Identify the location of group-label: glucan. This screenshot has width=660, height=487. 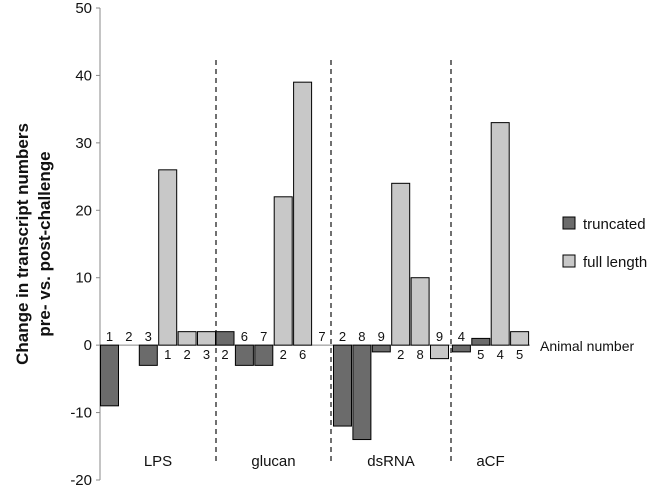
(273, 461).